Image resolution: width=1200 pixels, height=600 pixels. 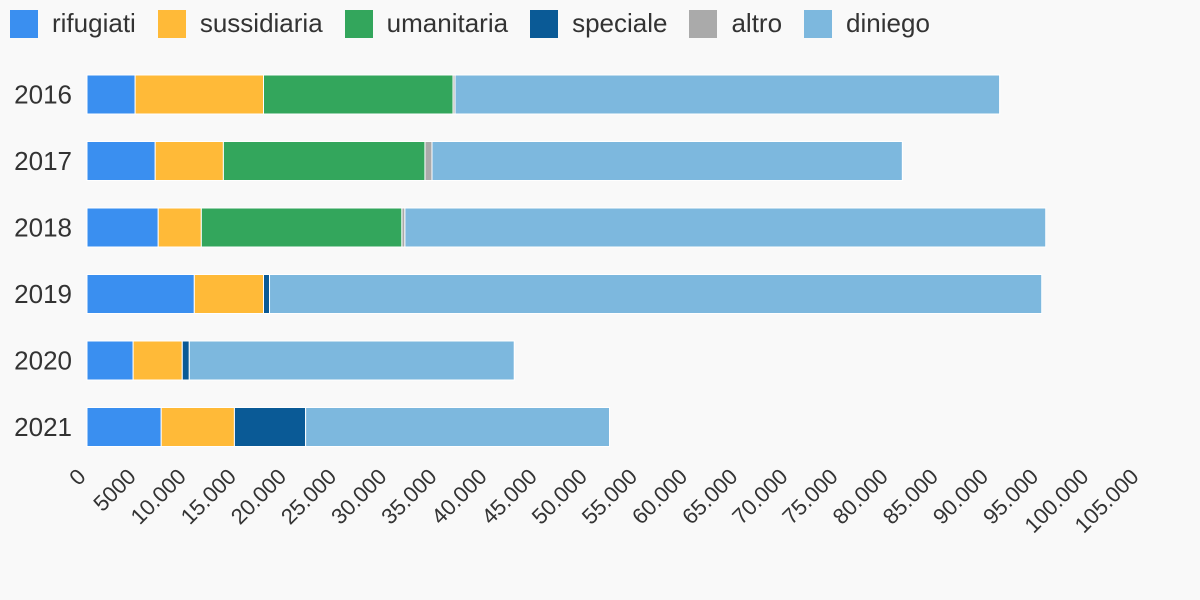 What do you see at coordinates (199, 94) in the screenshot?
I see `bar-segment-sussidiaria-2016` at bounding box center [199, 94].